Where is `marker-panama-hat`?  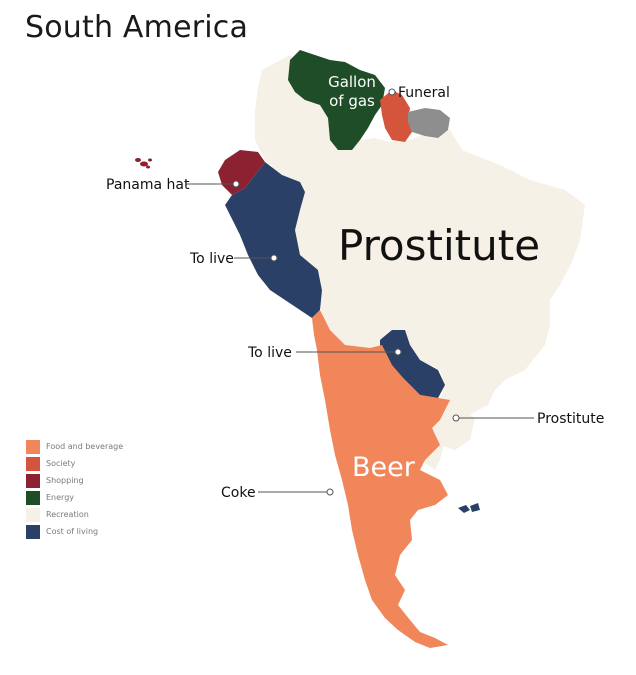
marker-panama-hat is located at coordinates (236, 184).